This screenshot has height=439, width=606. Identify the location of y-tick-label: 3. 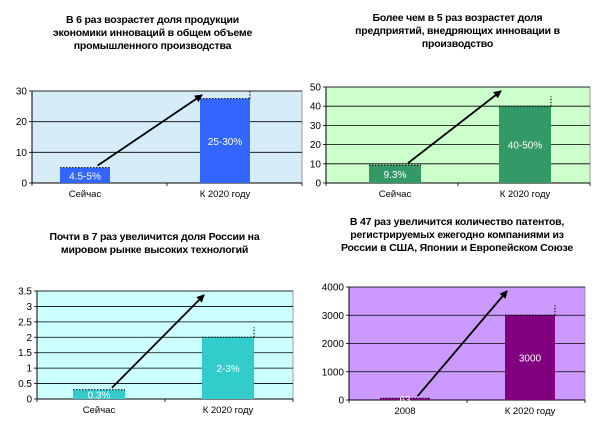
(29, 307).